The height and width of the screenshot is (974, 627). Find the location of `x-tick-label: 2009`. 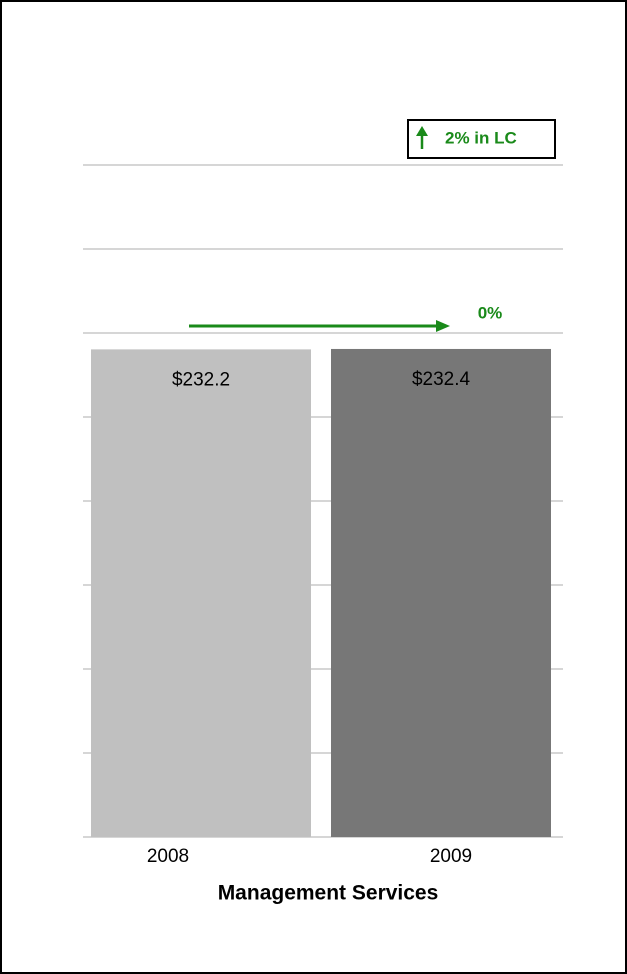

x-tick-label: 2009 is located at coordinates (451, 856).